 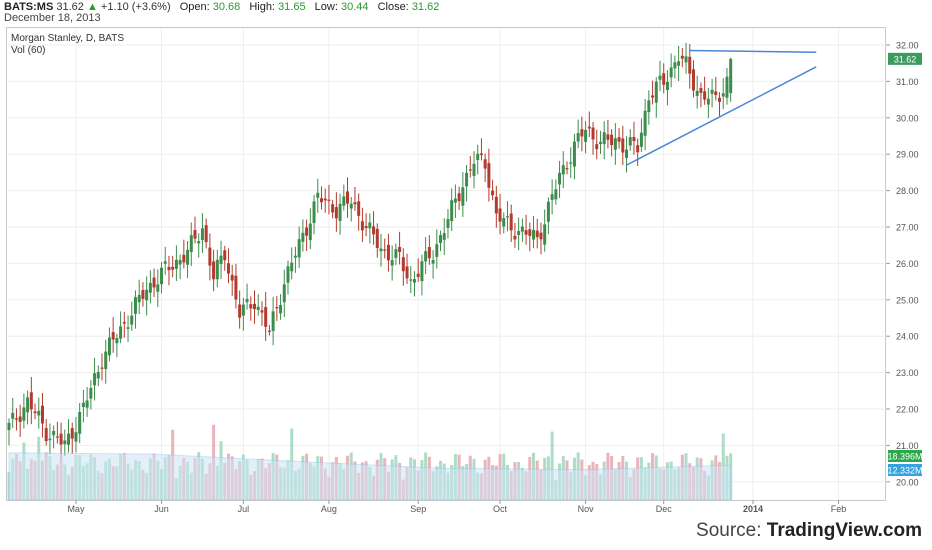 What do you see at coordinates (370, 476) in the screenshot?
I see `volume-ma-area` at bounding box center [370, 476].